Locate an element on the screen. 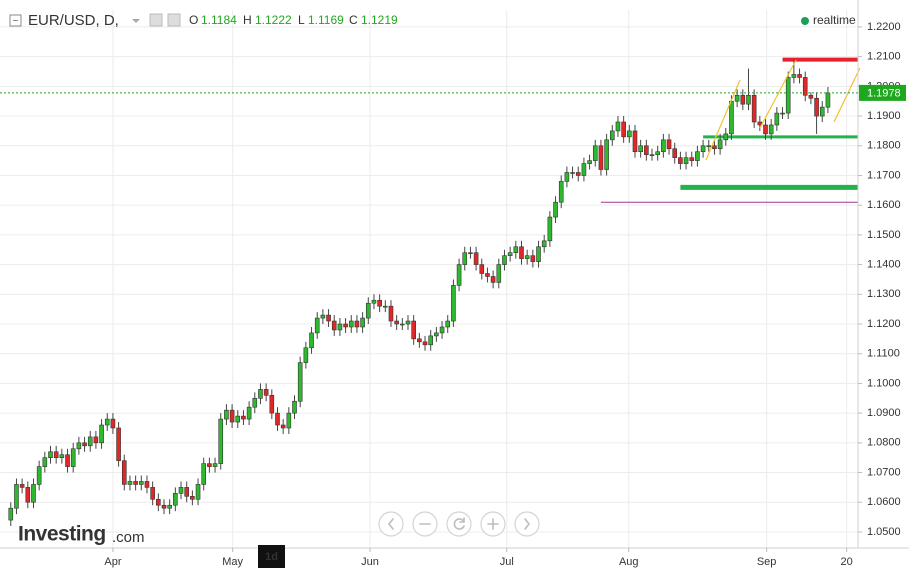 This screenshot has height=568, width=909. readout-l-label: L is located at coordinates (301, 20).